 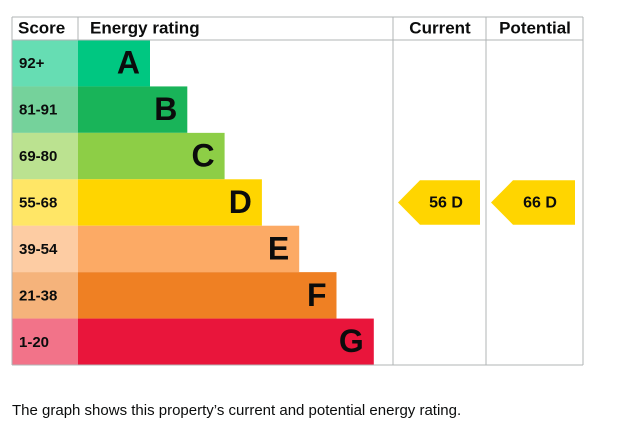 I want to click on score-range: 1-20, so click(x=34, y=342).